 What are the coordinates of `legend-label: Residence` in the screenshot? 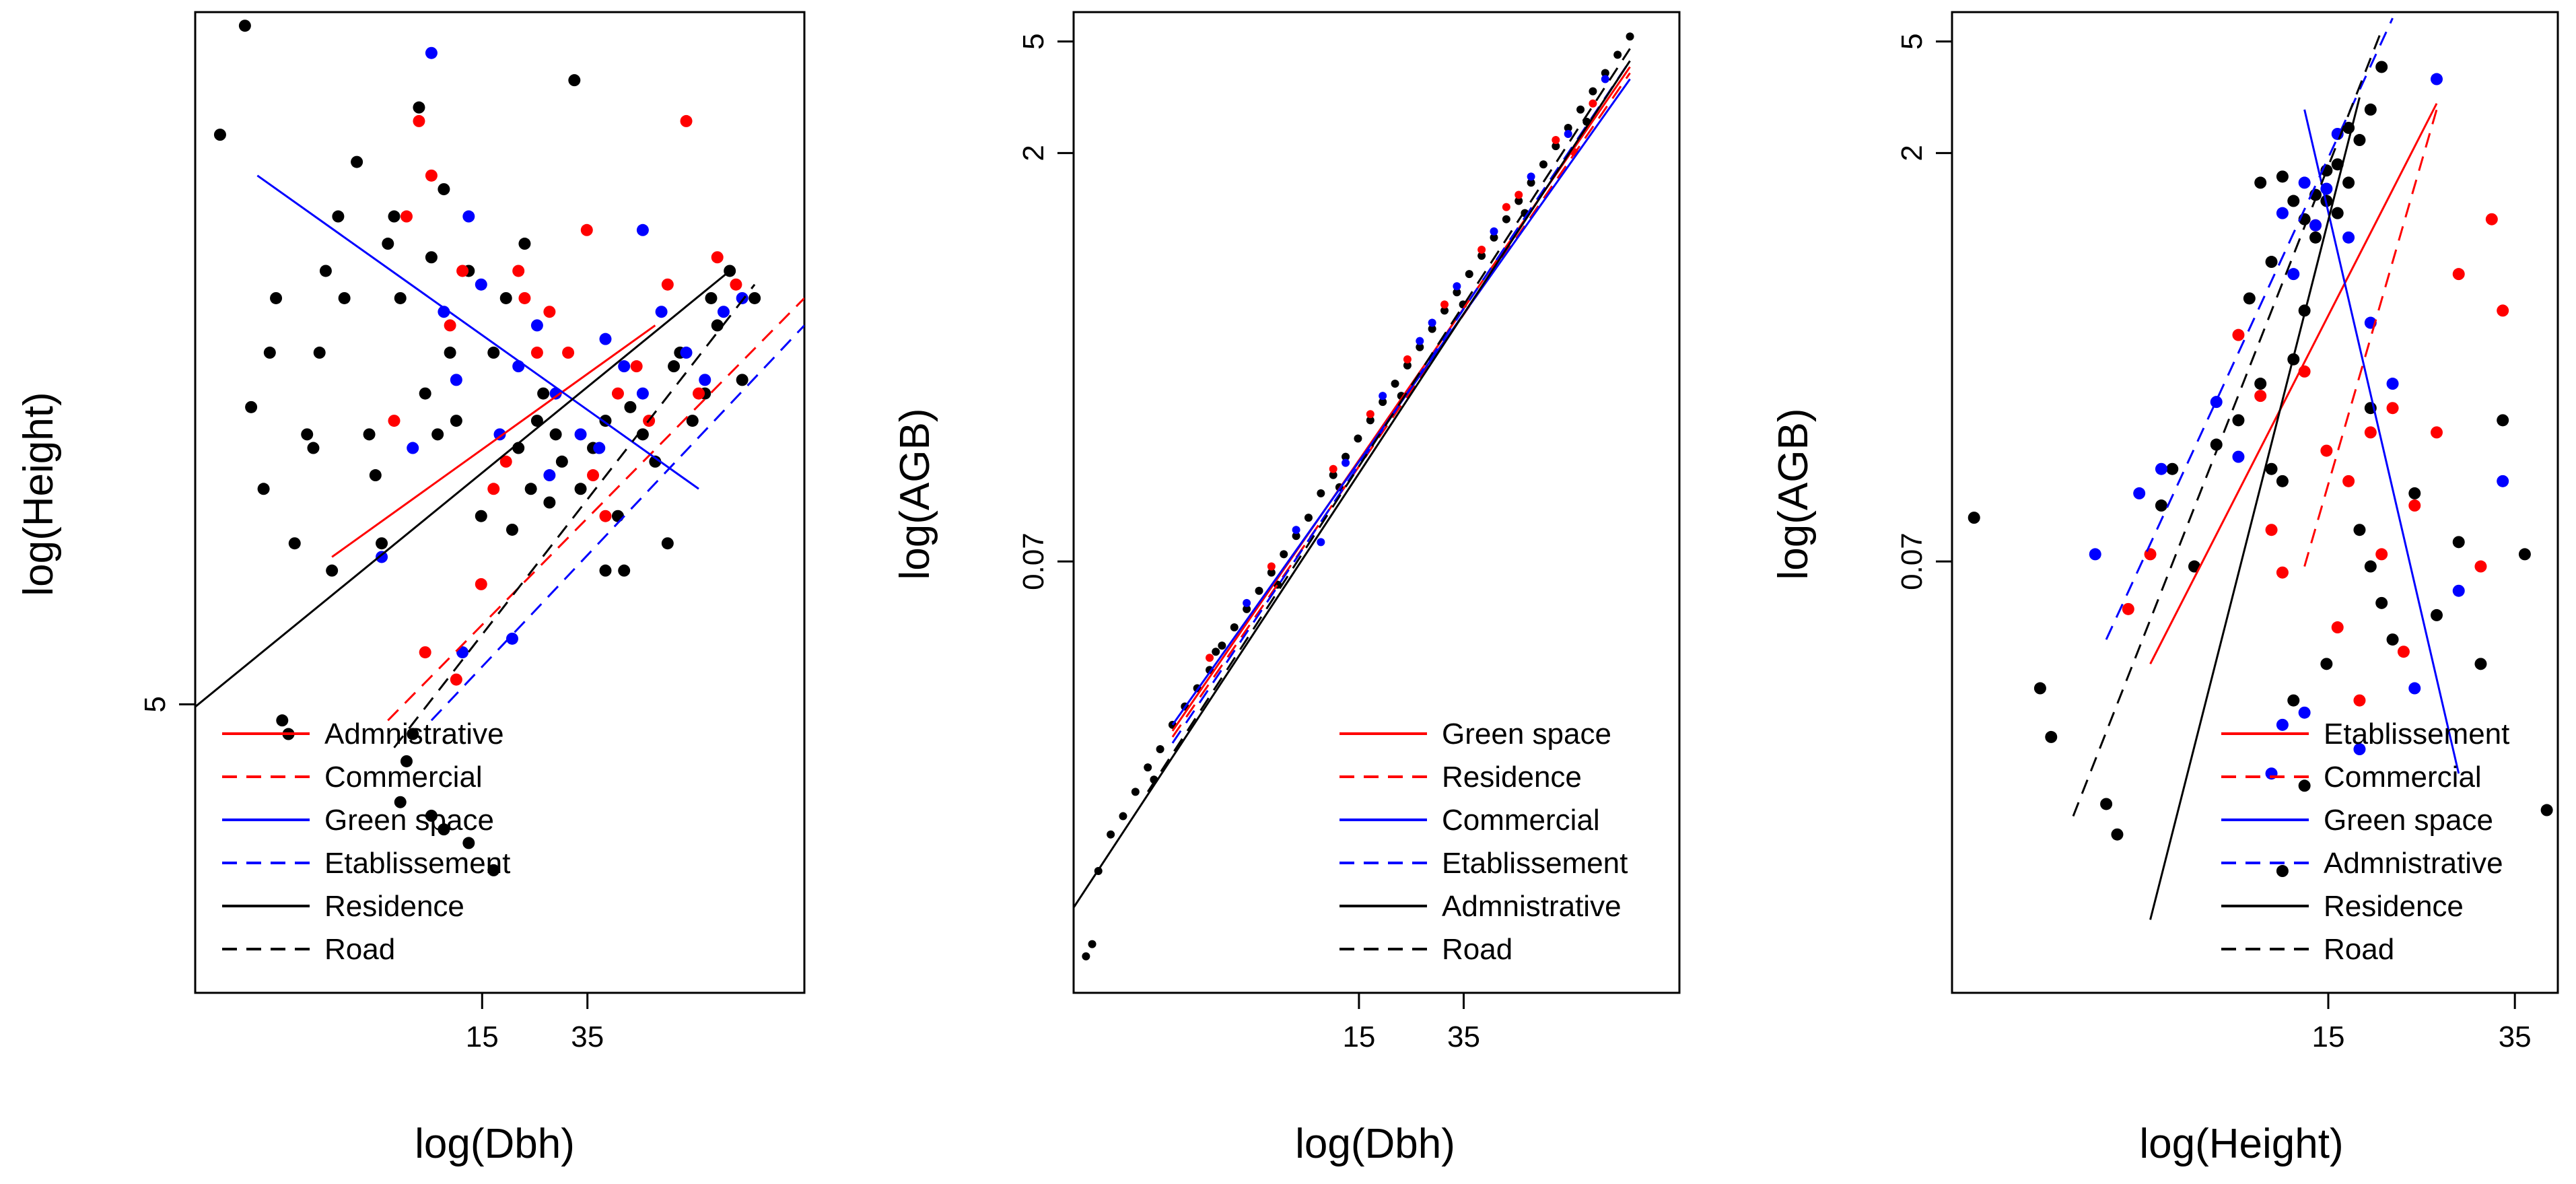 It's located at (2394, 906).